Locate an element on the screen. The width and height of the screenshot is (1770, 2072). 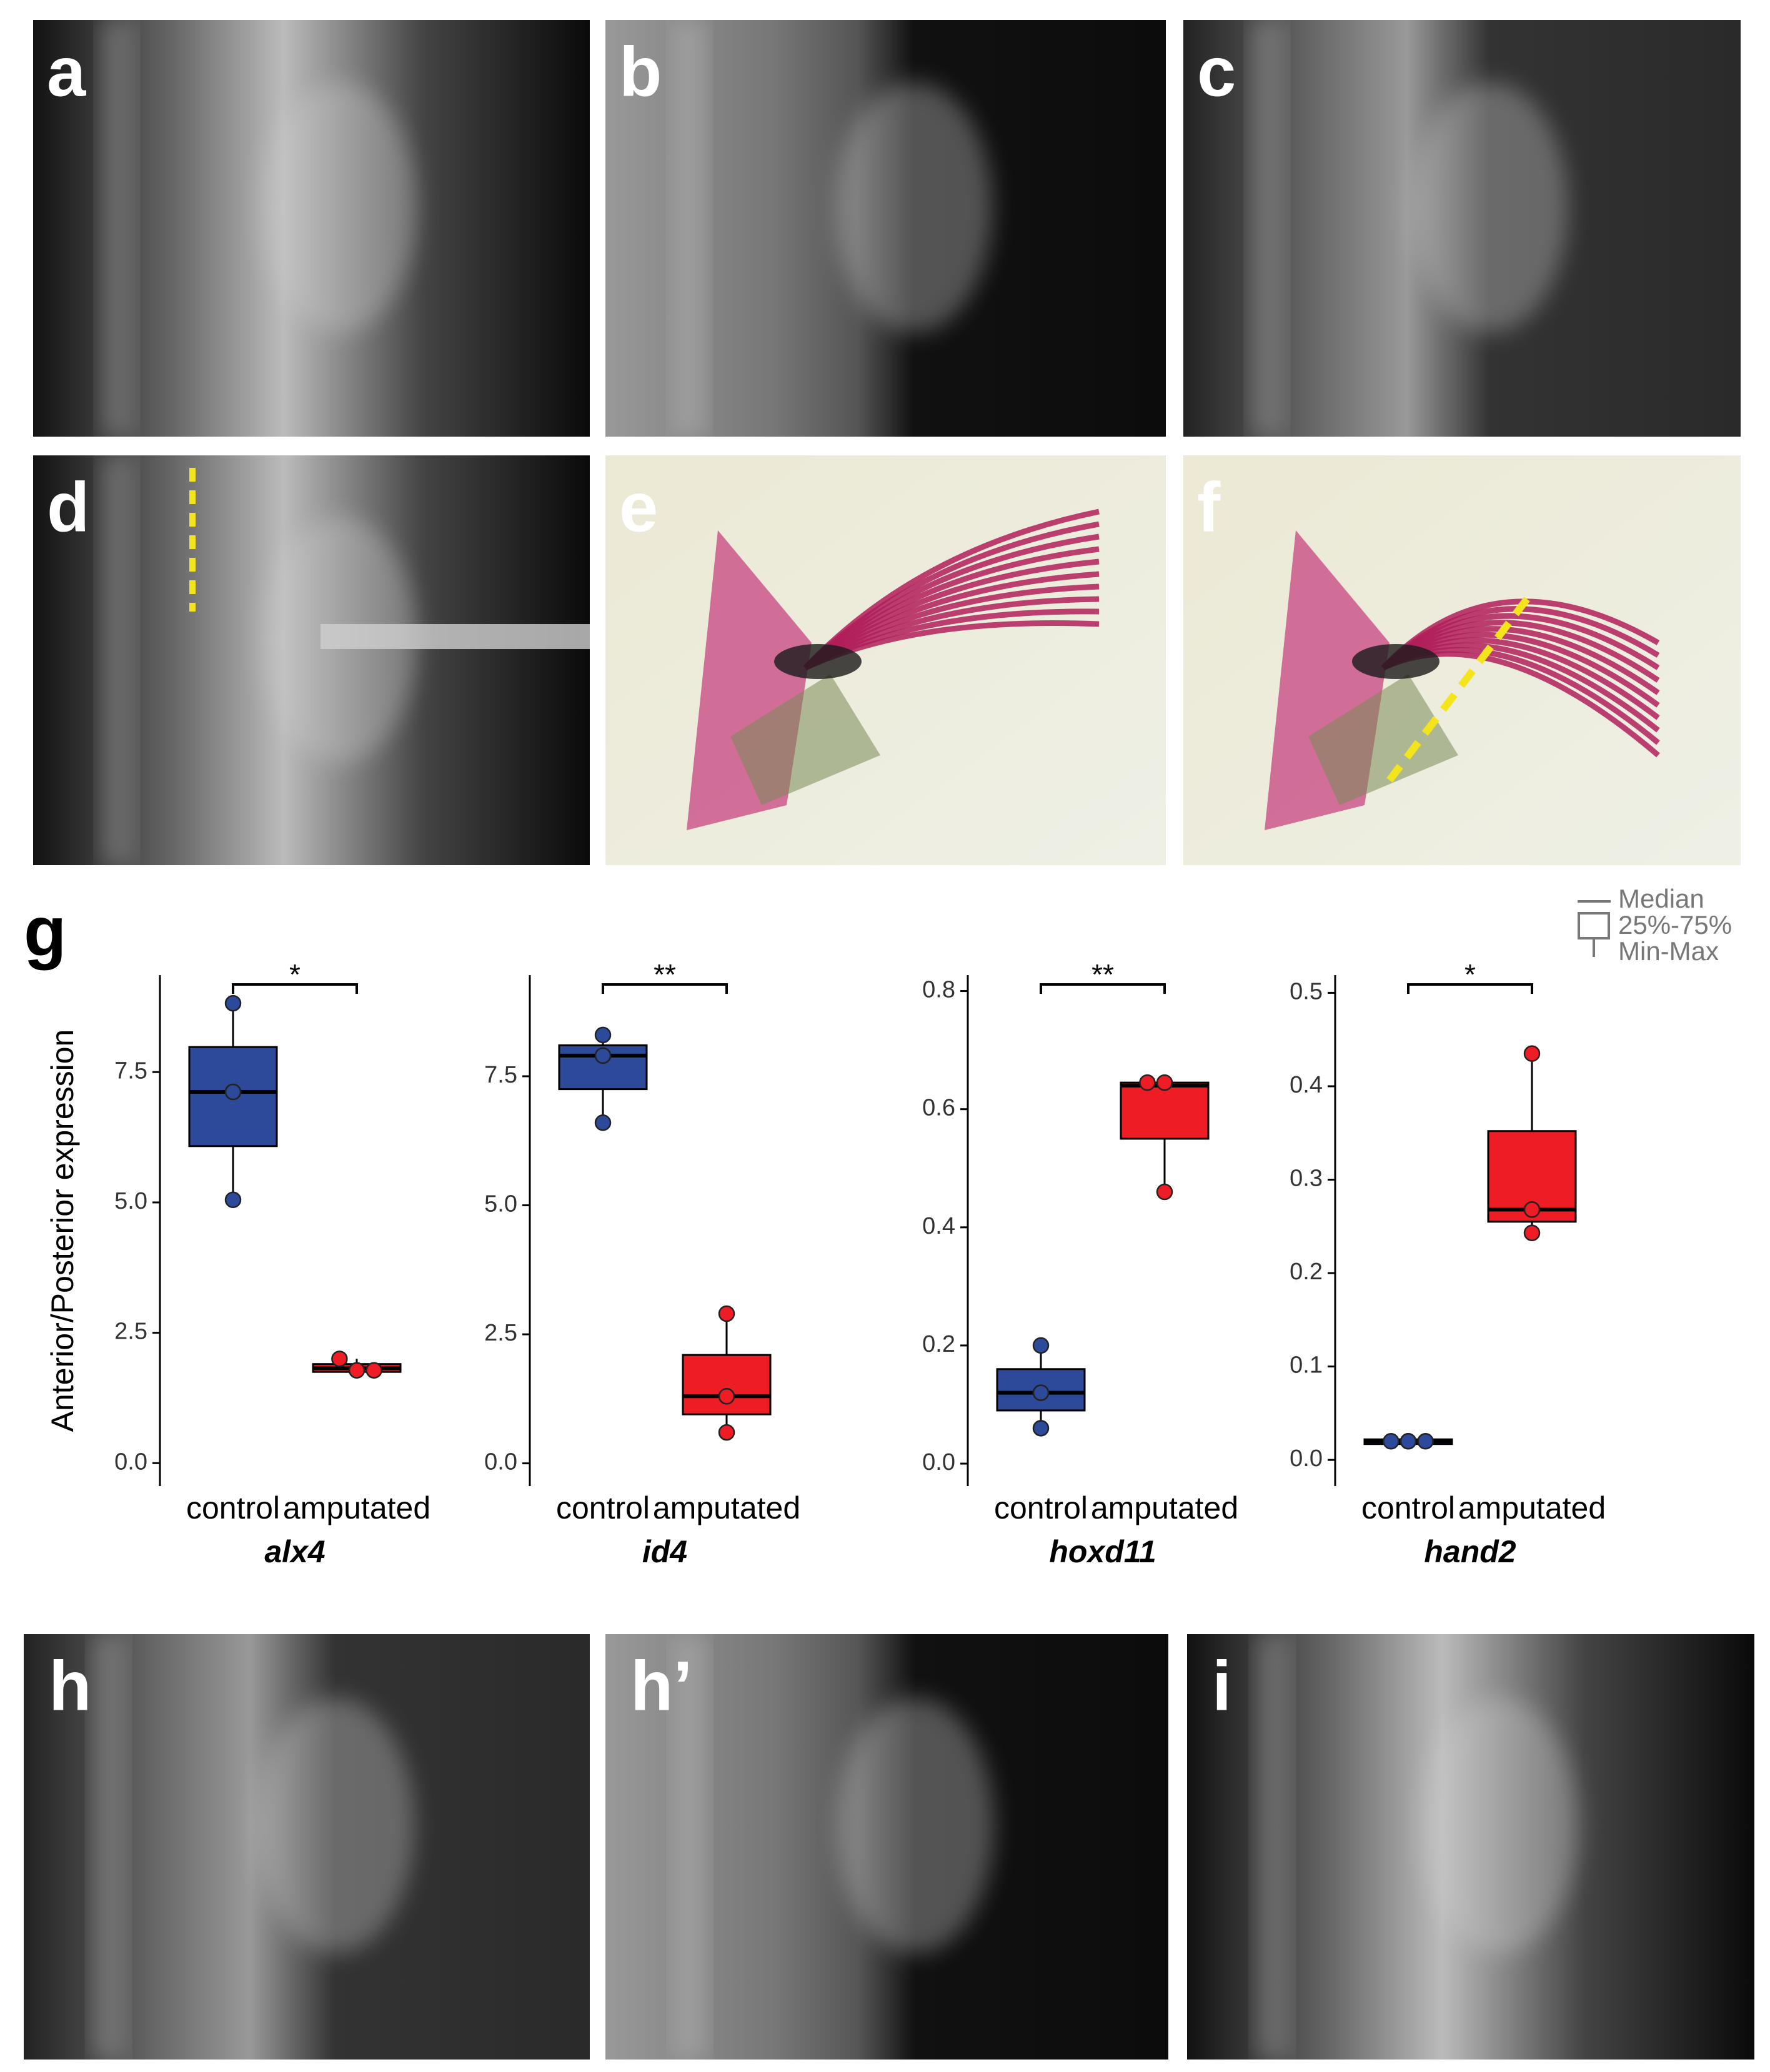
cut-line is located at coordinates (1458, 690).